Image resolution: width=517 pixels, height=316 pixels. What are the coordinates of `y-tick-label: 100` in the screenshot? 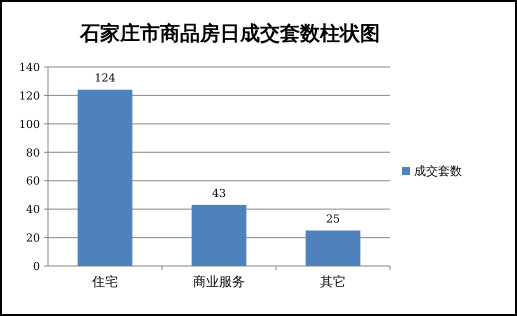 It's located at (29, 124).